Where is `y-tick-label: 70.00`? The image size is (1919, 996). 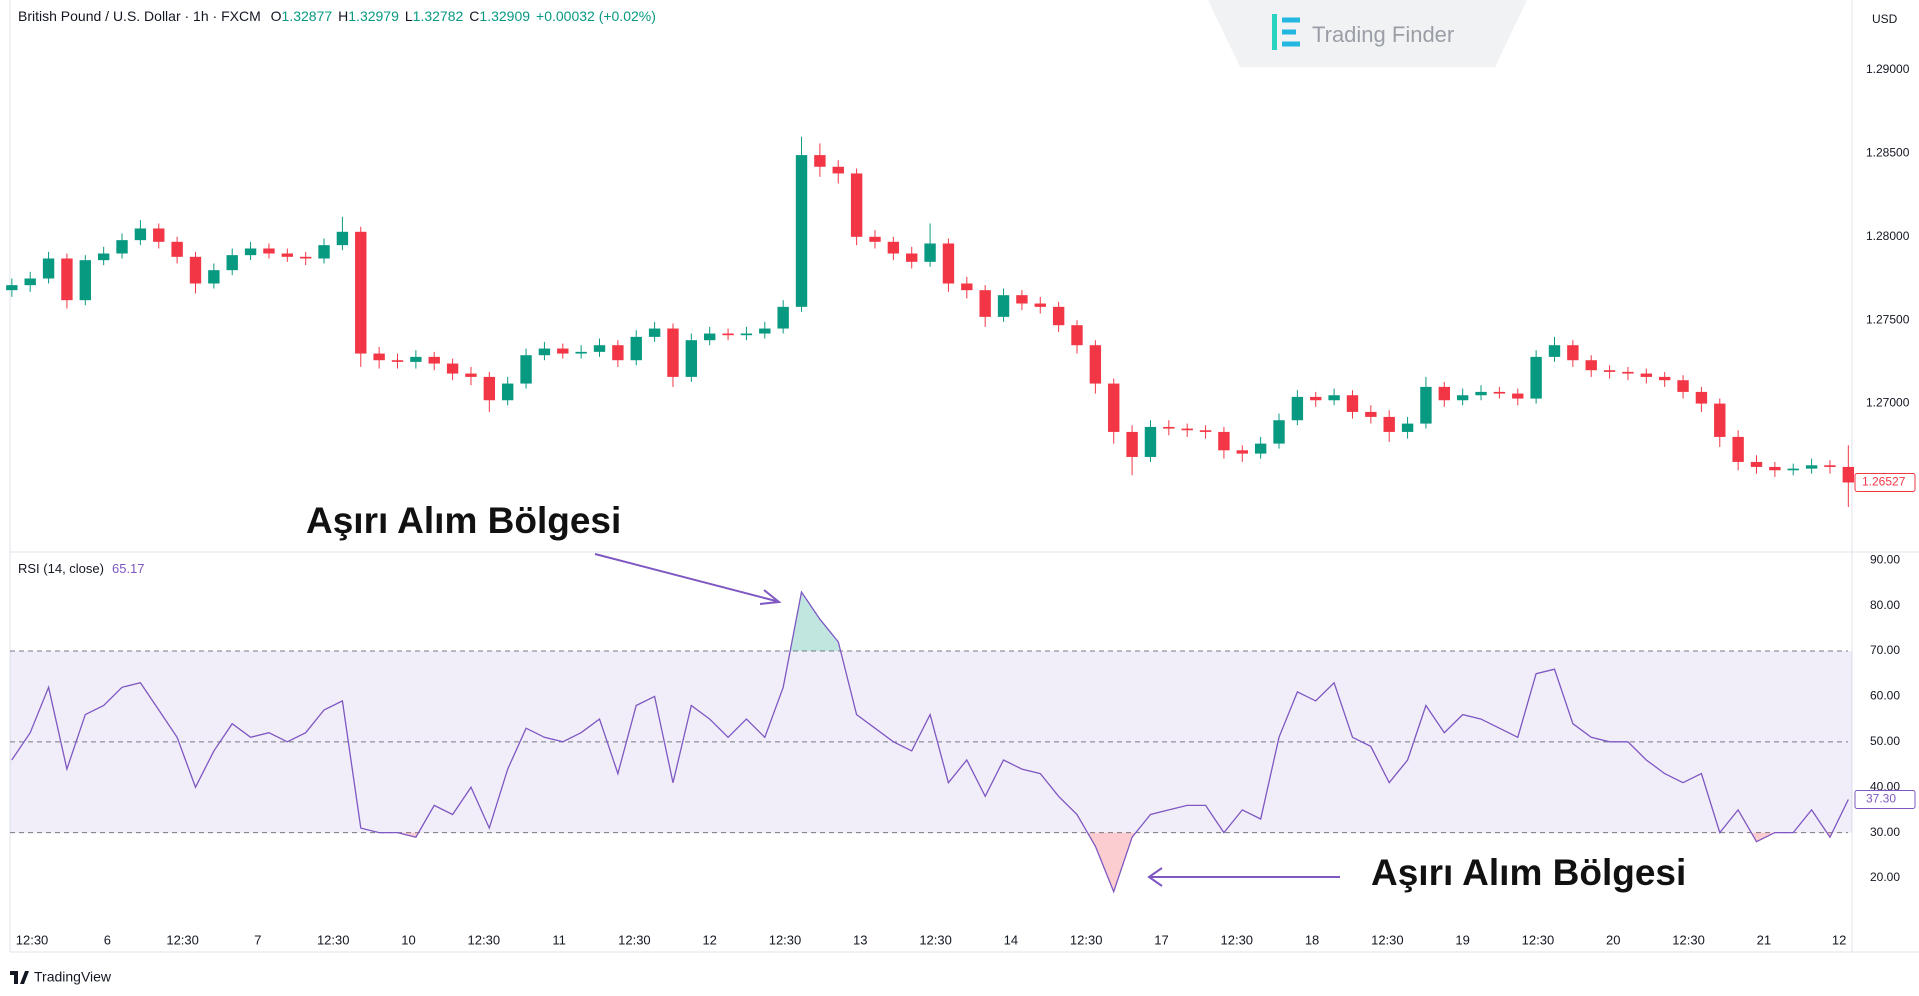
y-tick-label: 70.00 is located at coordinates (1885, 650).